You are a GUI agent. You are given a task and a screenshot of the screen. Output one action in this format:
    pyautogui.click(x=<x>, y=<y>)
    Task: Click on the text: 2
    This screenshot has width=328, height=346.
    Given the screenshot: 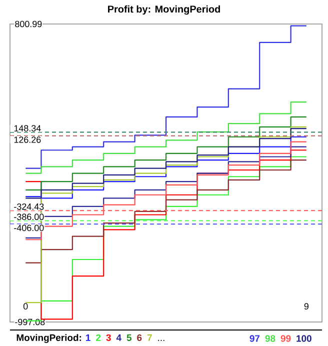 What is the action you would take?
    pyautogui.click(x=98, y=337)
    